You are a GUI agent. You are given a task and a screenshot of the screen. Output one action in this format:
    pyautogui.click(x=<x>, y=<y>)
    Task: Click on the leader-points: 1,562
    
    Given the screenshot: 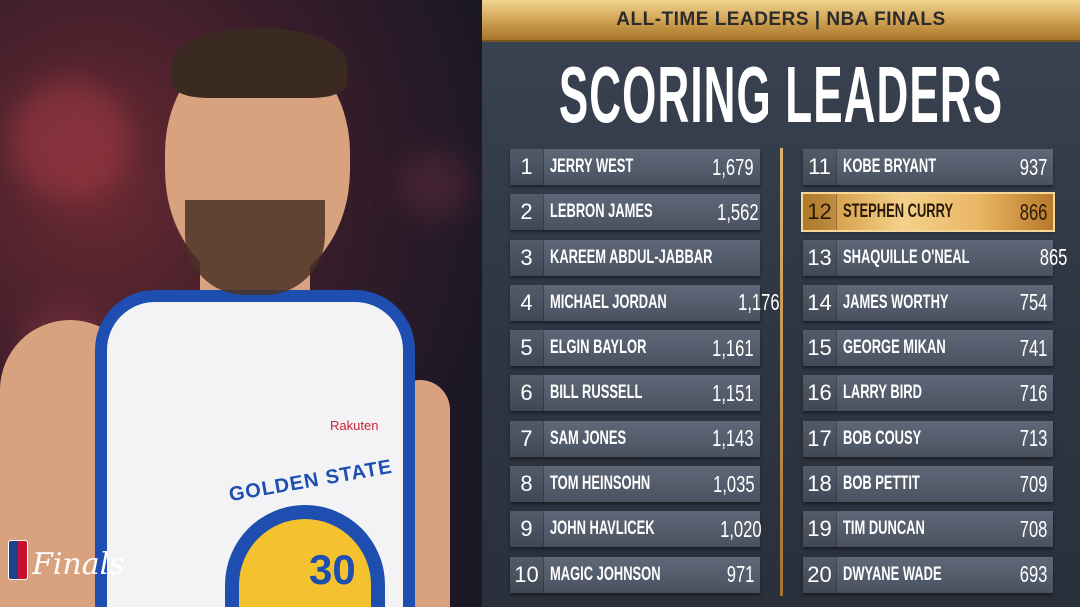 What is the action you would take?
    pyautogui.click(x=738, y=211)
    